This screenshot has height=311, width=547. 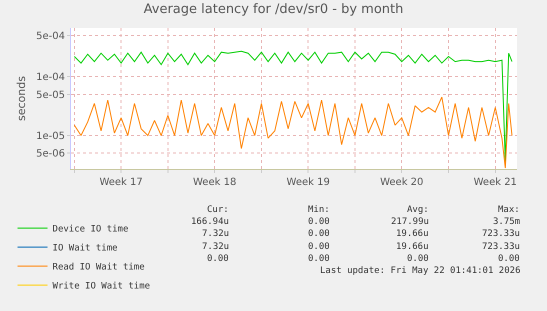 What do you see at coordinates (402, 182) in the screenshot?
I see `x-tick-label: Week 20` at bounding box center [402, 182].